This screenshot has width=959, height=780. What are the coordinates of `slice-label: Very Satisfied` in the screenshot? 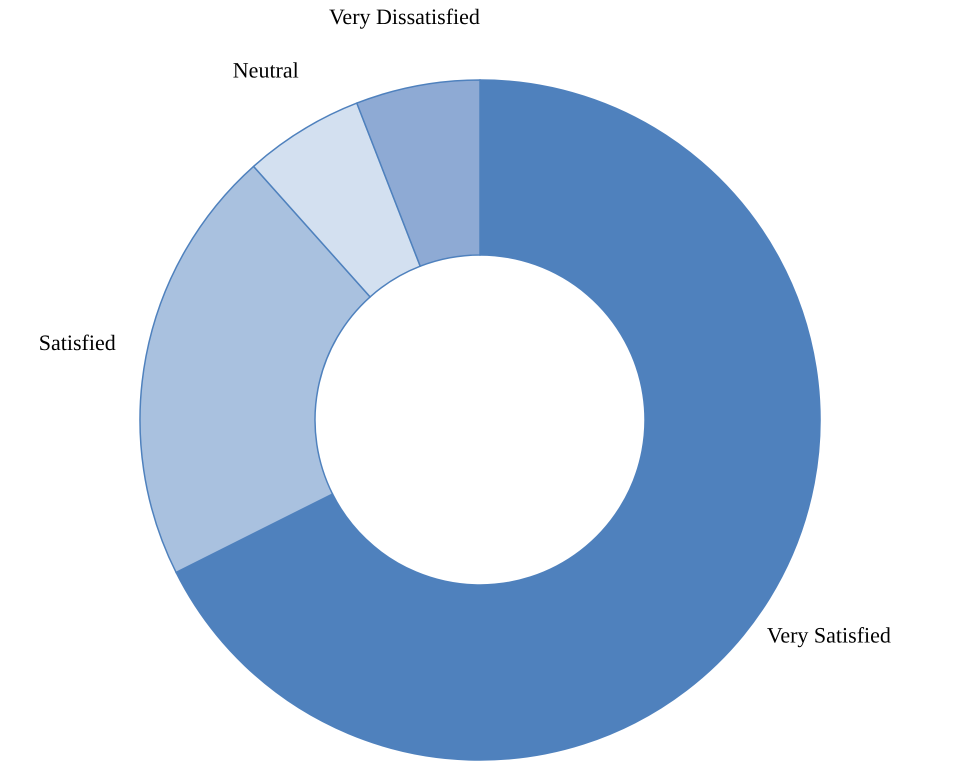 It's located at (828, 635).